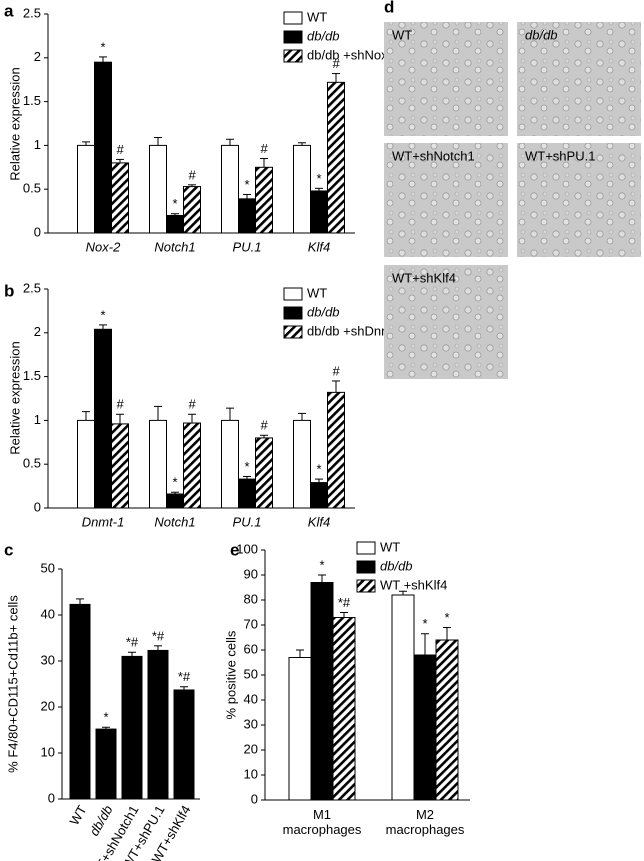  Describe the element at coordinates (353, 54) in the screenshot. I see `legend-label: db/db +shNox-2` at that location.